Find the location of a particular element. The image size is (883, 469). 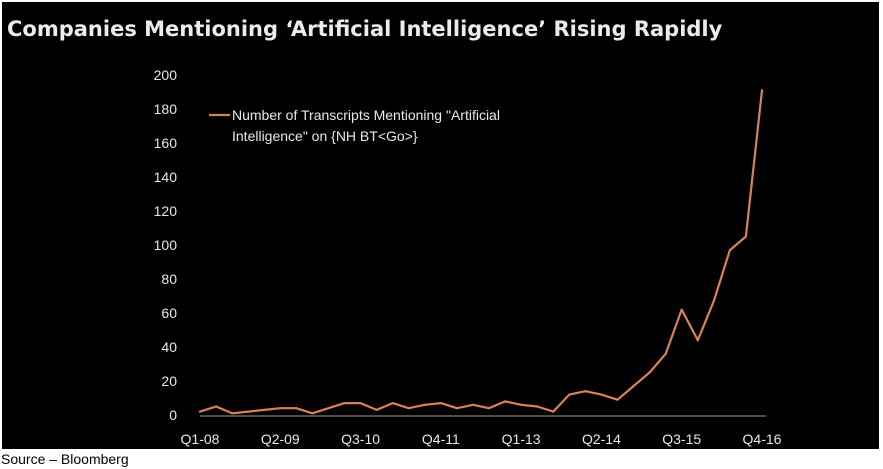

y-tick-label: 100 is located at coordinates (166, 245).